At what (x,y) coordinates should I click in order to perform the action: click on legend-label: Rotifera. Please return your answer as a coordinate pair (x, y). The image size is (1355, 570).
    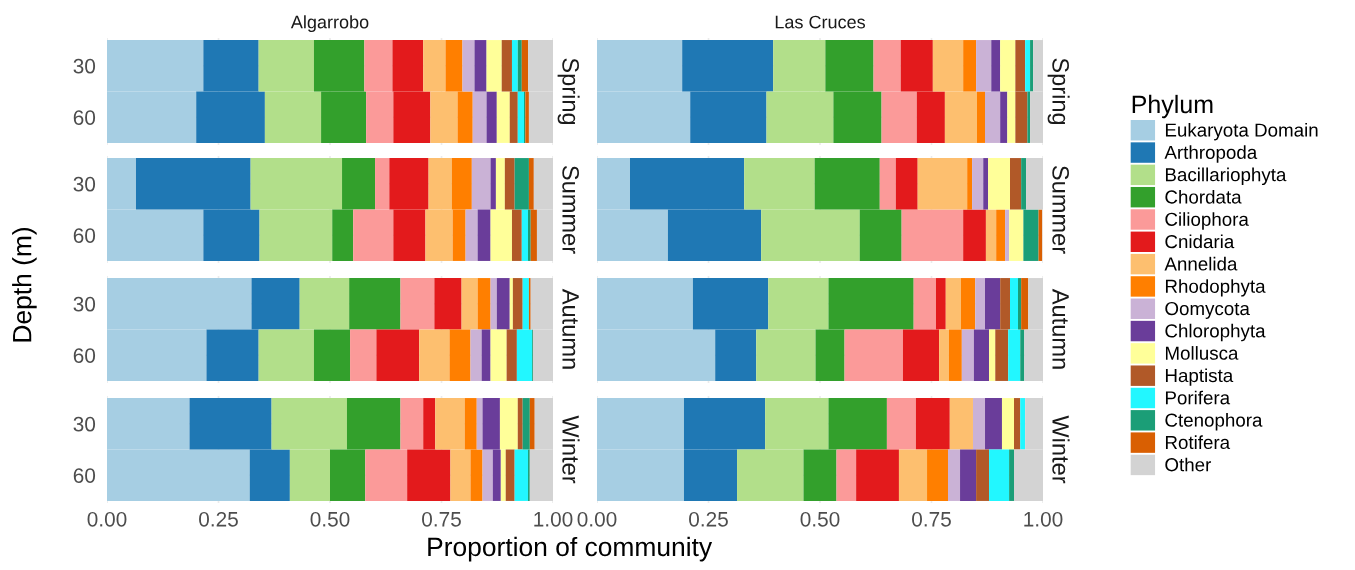
    Looking at the image, I should click on (1198, 442).